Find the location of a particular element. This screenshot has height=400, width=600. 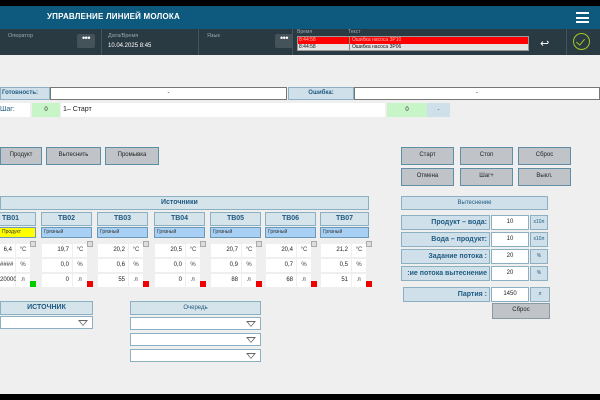

check-circle-icon is located at coordinates (581, 41).